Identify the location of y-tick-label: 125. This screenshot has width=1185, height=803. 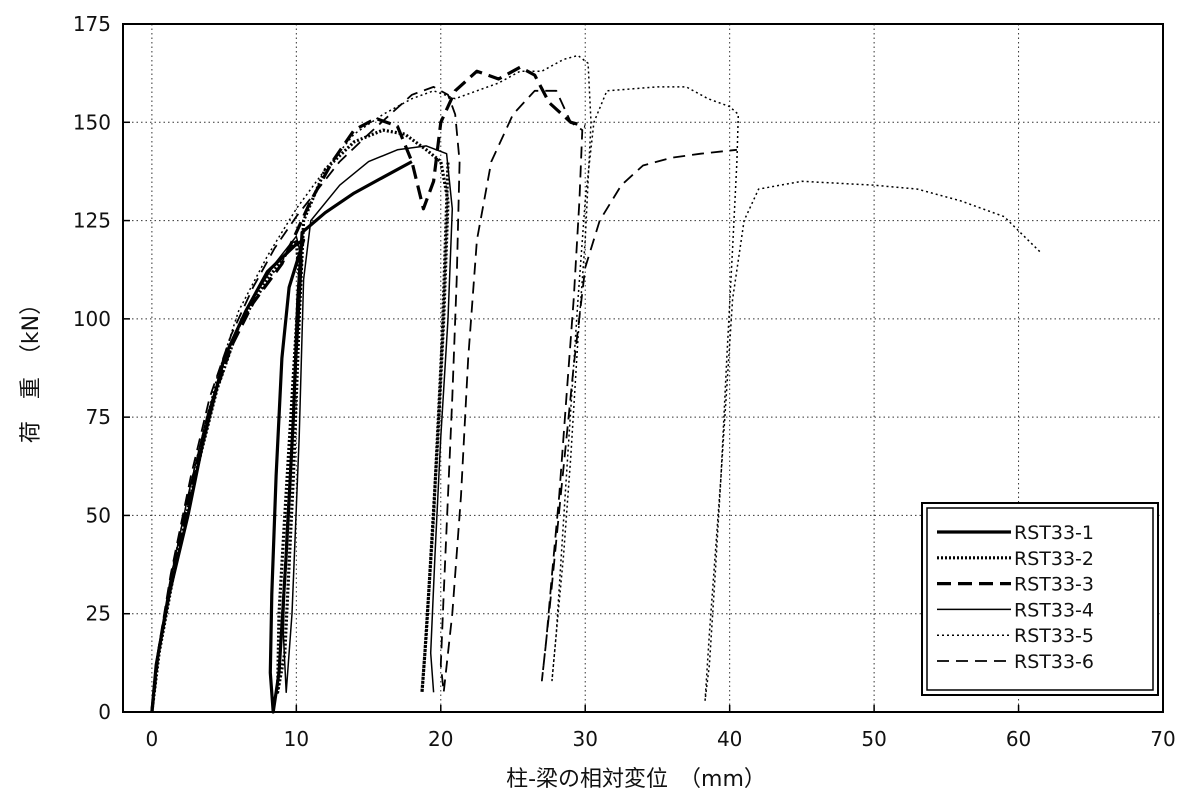
(92, 221).